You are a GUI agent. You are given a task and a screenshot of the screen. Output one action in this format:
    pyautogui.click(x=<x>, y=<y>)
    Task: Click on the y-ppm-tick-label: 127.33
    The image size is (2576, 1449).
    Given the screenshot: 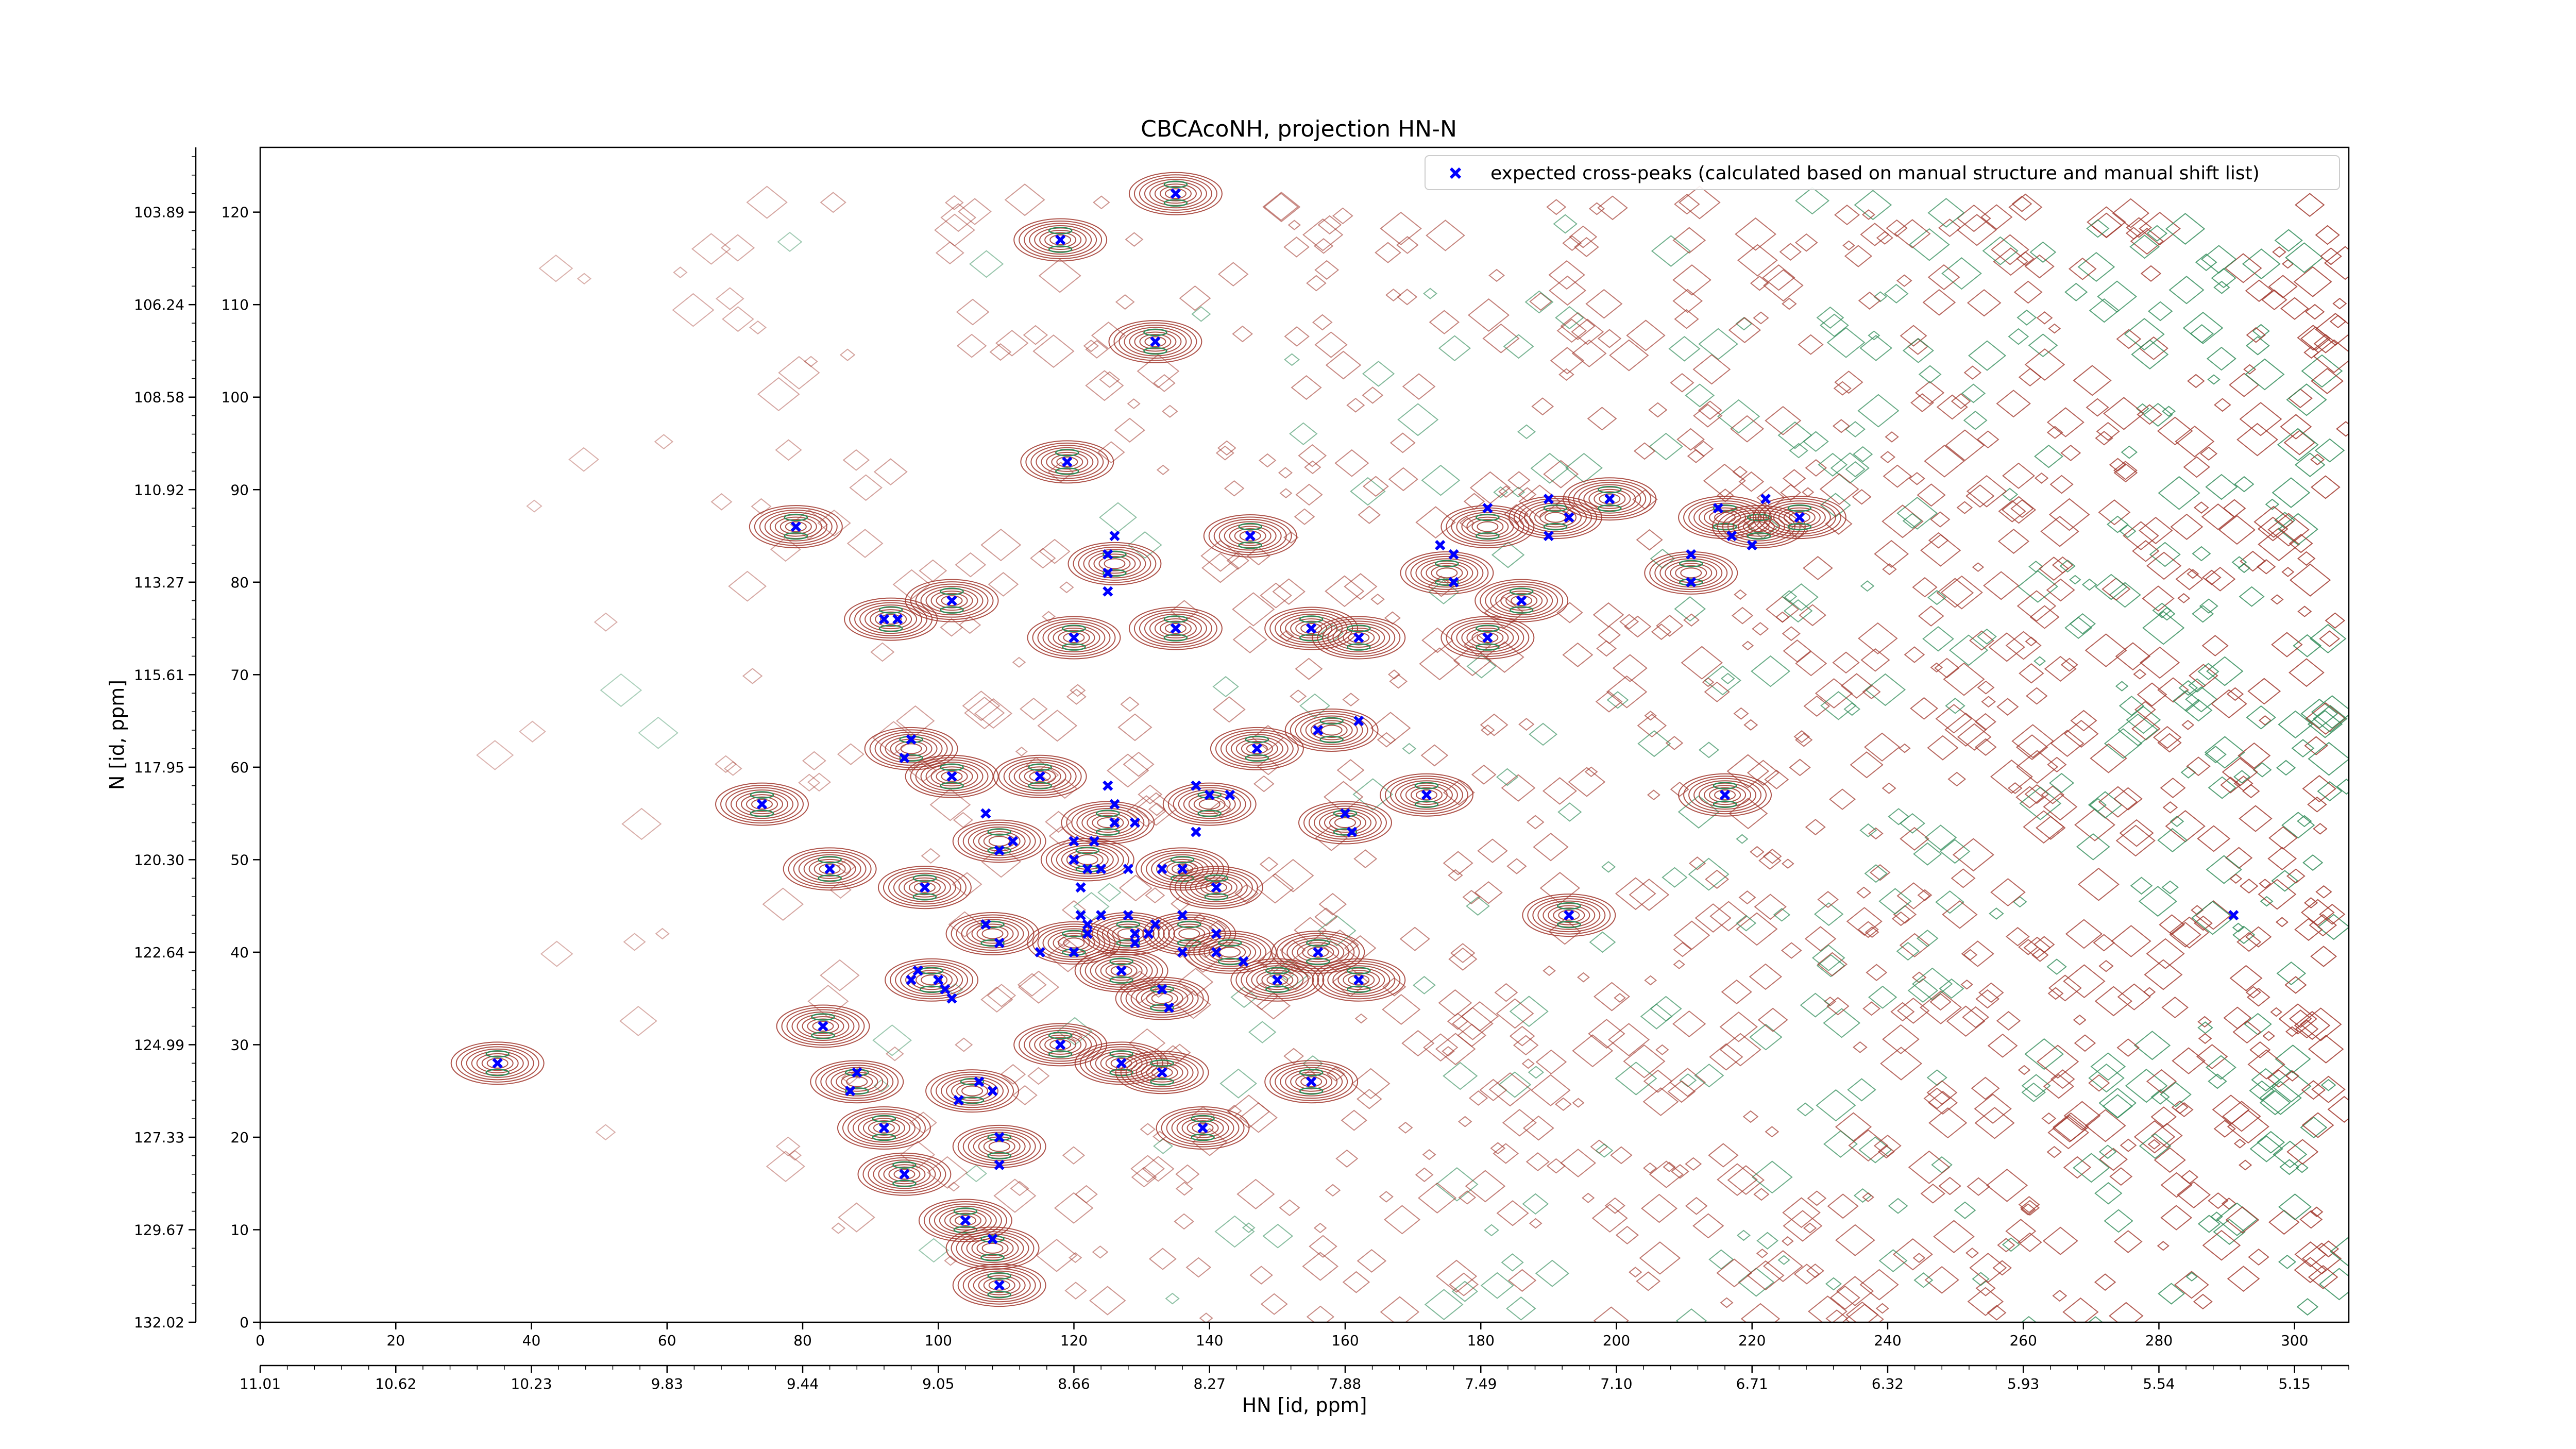 What is the action you would take?
    pyautogui.click(x=159, y=1137)
    